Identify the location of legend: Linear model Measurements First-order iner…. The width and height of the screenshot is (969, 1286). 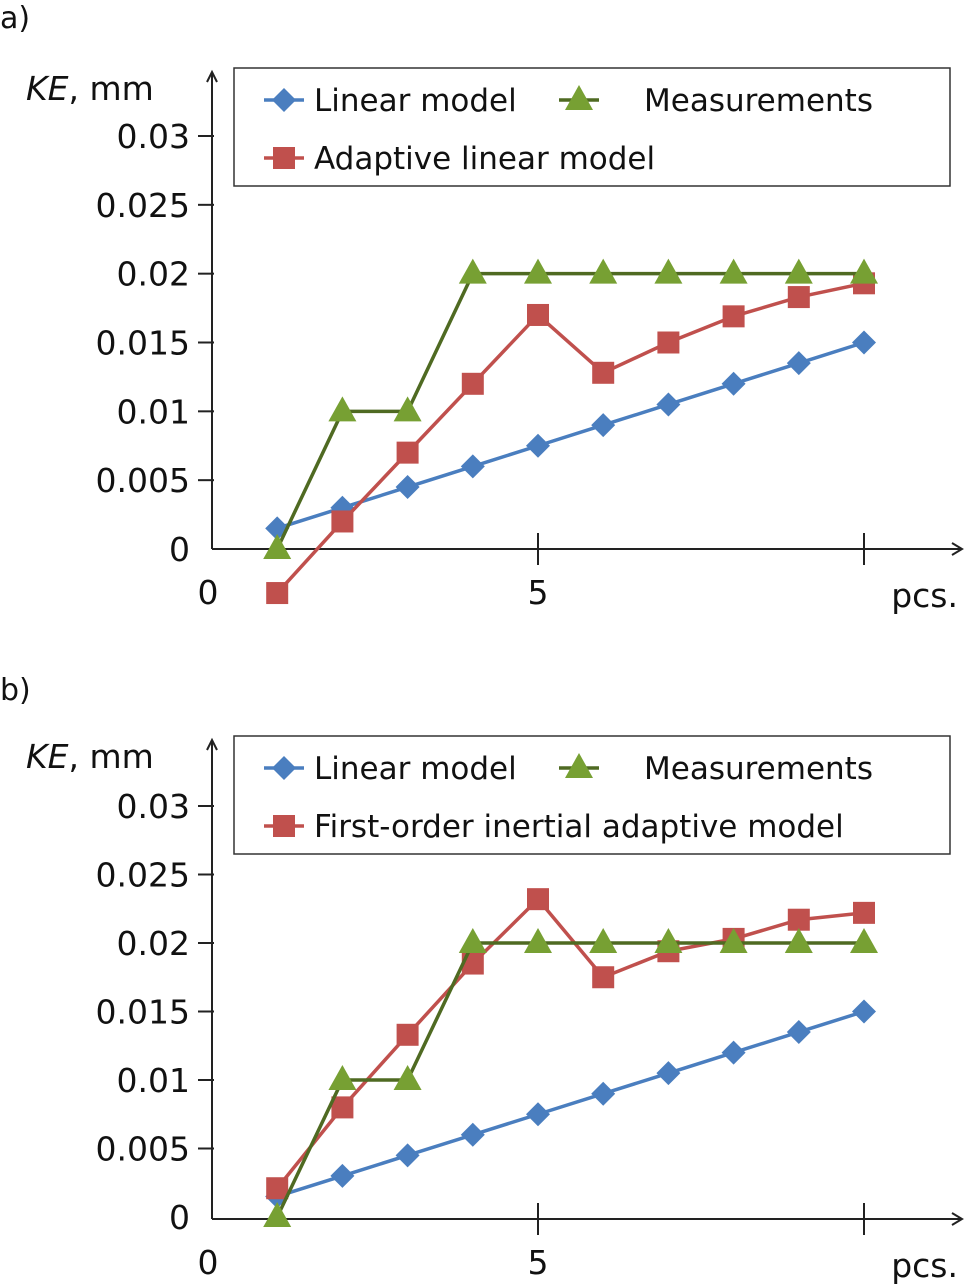
(592, 795).